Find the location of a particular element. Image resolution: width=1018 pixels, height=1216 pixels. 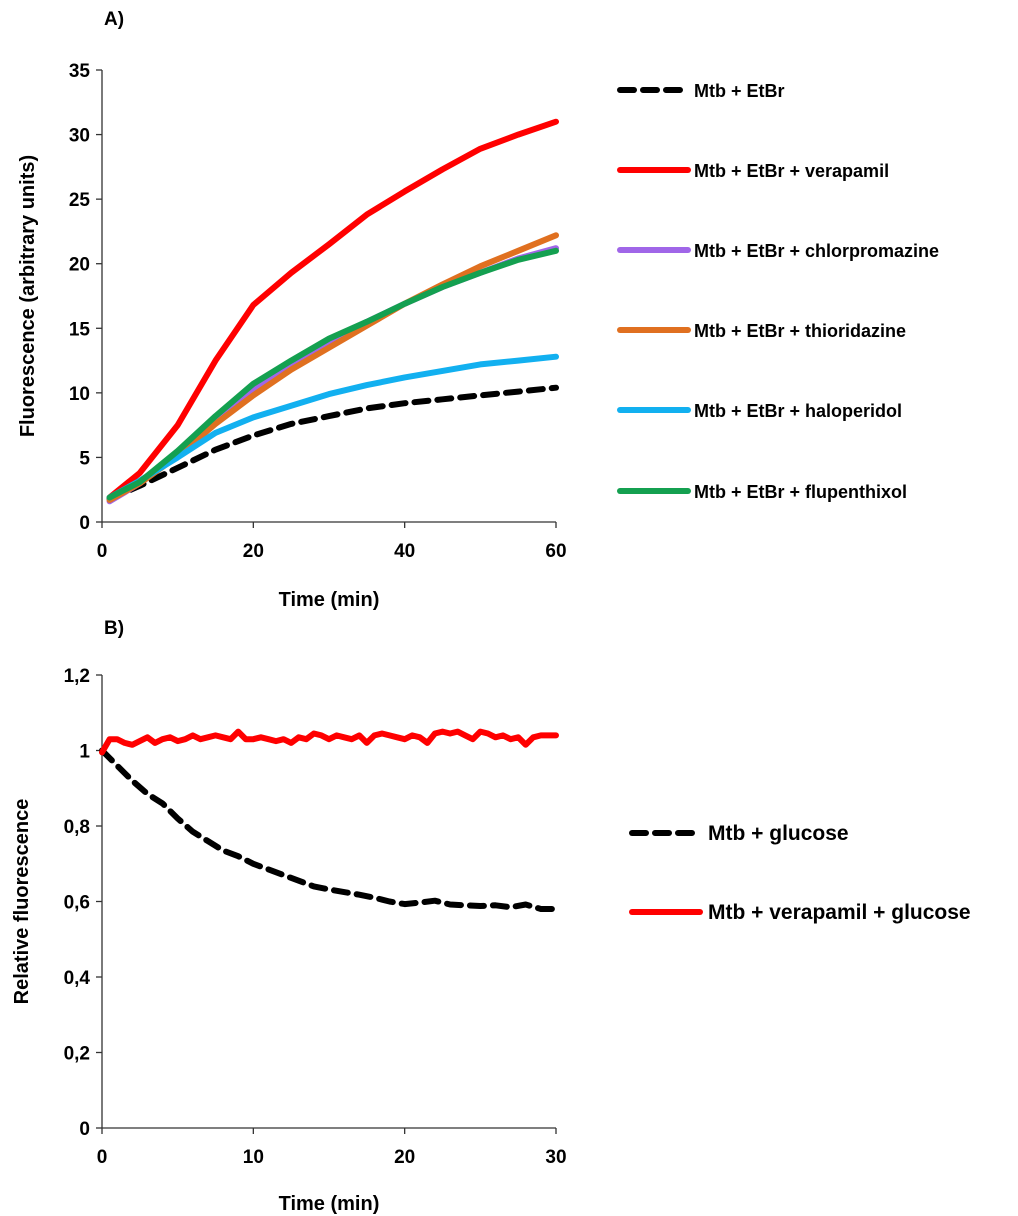

x-tick-label: 30 is located at coordinates (555, 1157).